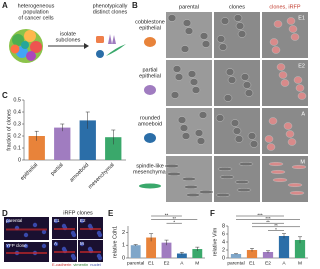  What do you see at coordinates (223, 234) in the screenshot?
I see `y-tick-label: 6` at bounding box center [223, 234].